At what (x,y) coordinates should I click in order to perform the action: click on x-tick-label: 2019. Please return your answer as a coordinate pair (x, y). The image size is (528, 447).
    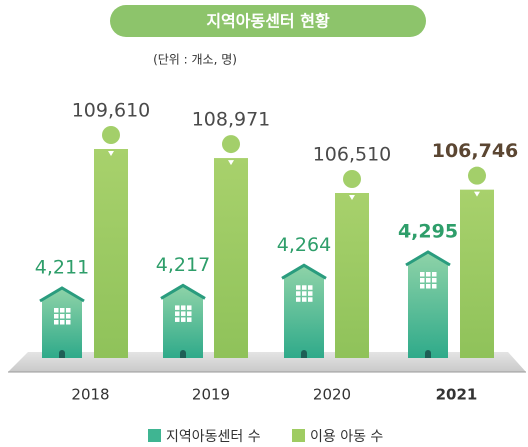
    Looking at the image, I should click on (211, 395).